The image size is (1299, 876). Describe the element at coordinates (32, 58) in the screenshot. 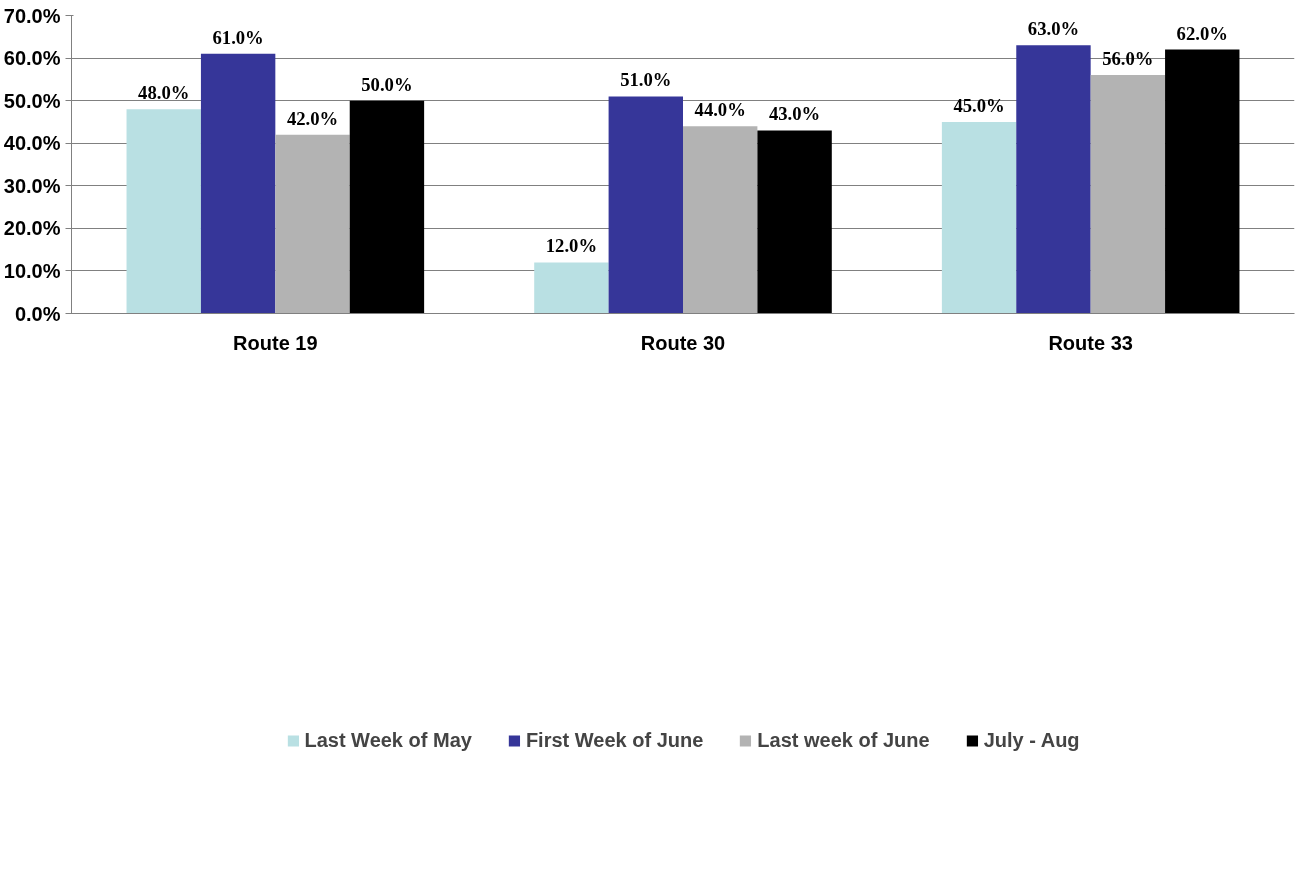

I see `y-tick-label: 60.0%` at that location.